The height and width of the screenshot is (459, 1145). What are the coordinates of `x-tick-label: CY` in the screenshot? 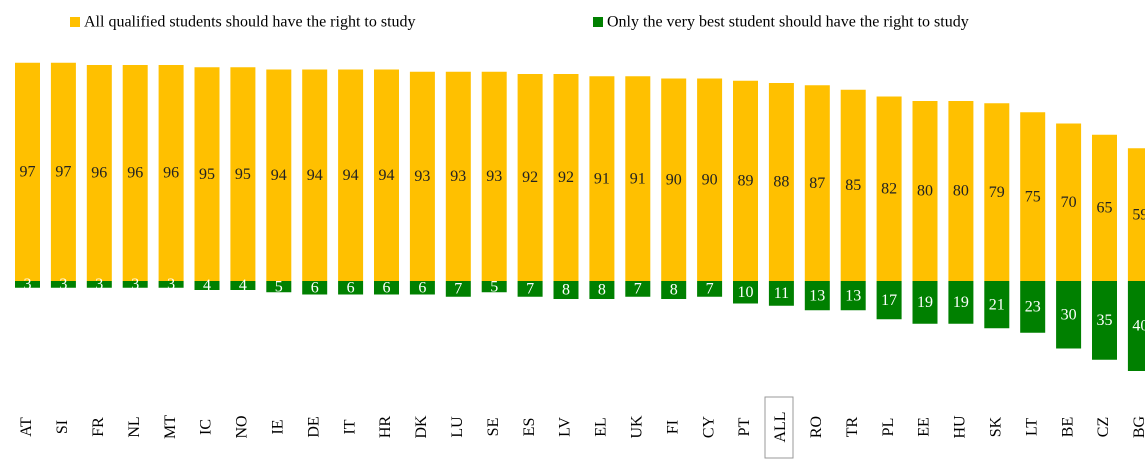 It's located at (708, 426).